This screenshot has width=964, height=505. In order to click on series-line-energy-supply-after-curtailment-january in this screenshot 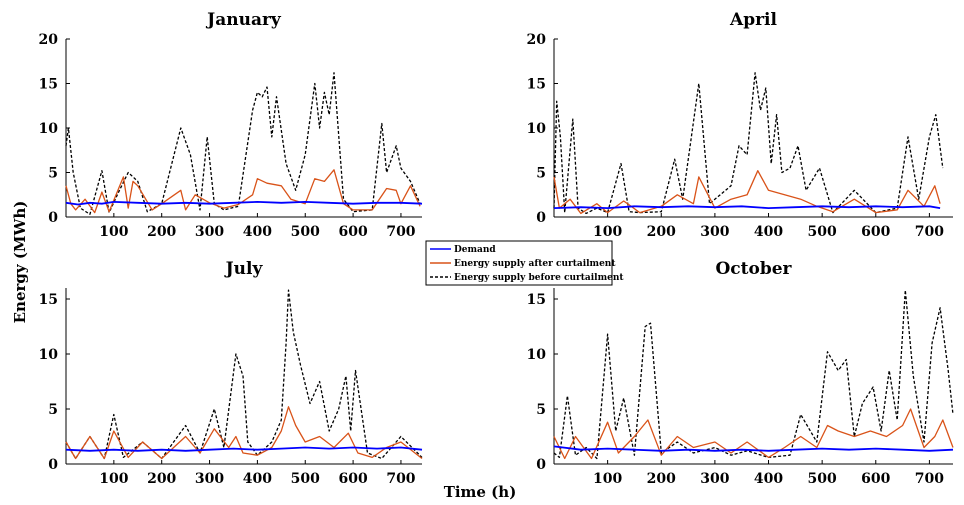, I will do `click(243, 191)`.